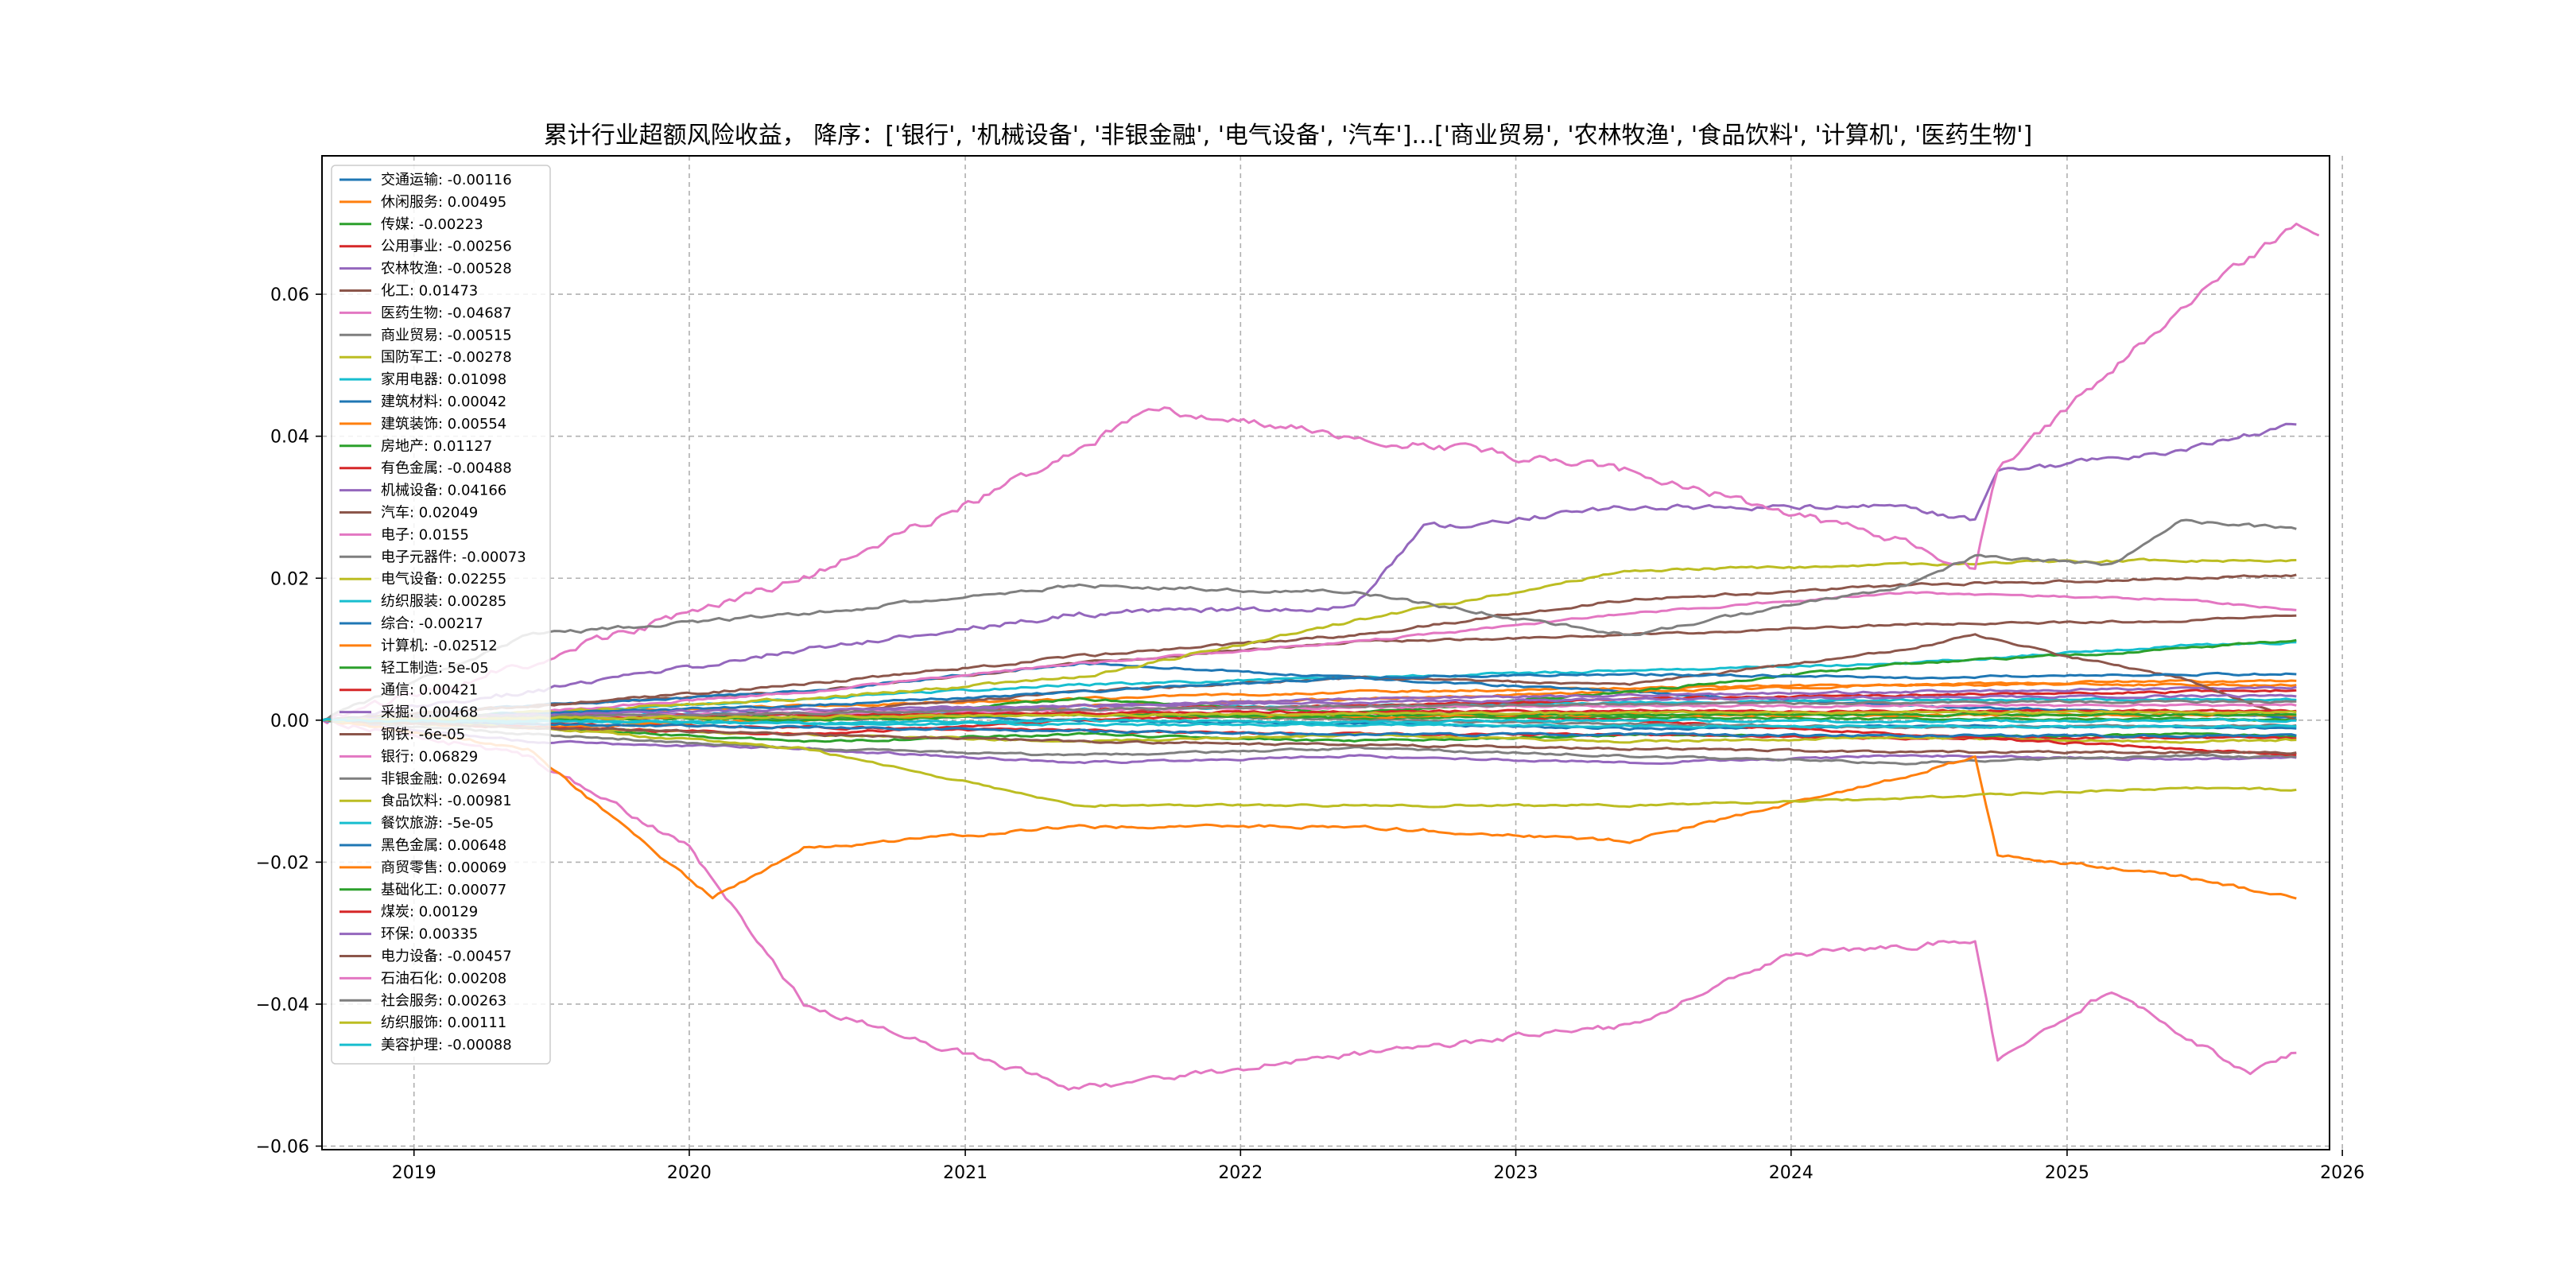 The height and width of the screenshot is (1288, 2576). What do you see at coordinates (443, 779) in the screenshot?
I see `legend-label: 非银金融: 0.02694` at bounding box center [443, 779].